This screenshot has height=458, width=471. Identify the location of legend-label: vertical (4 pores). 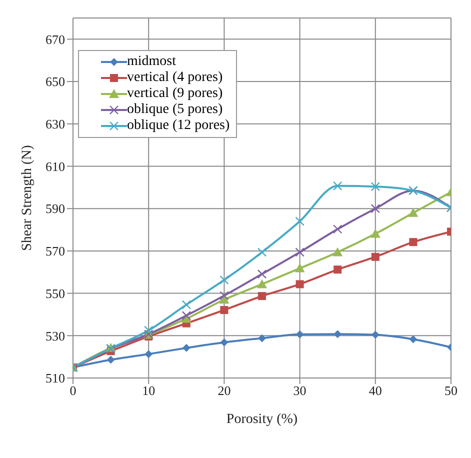
(175, 78).